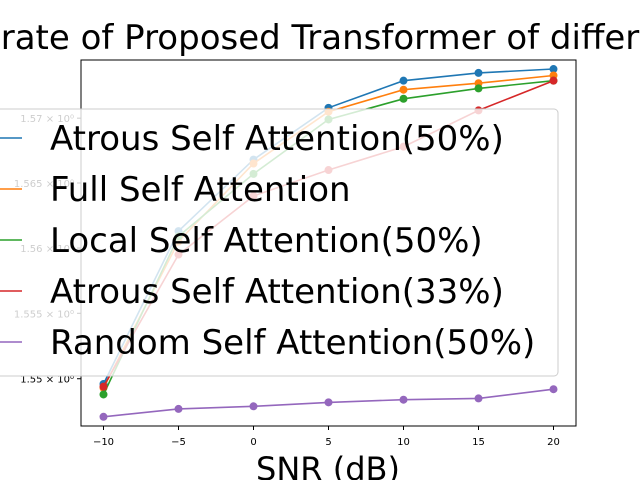 The image size is (640, 480). I want to click on legend-item: Full Self Attention, so click(175, 190).